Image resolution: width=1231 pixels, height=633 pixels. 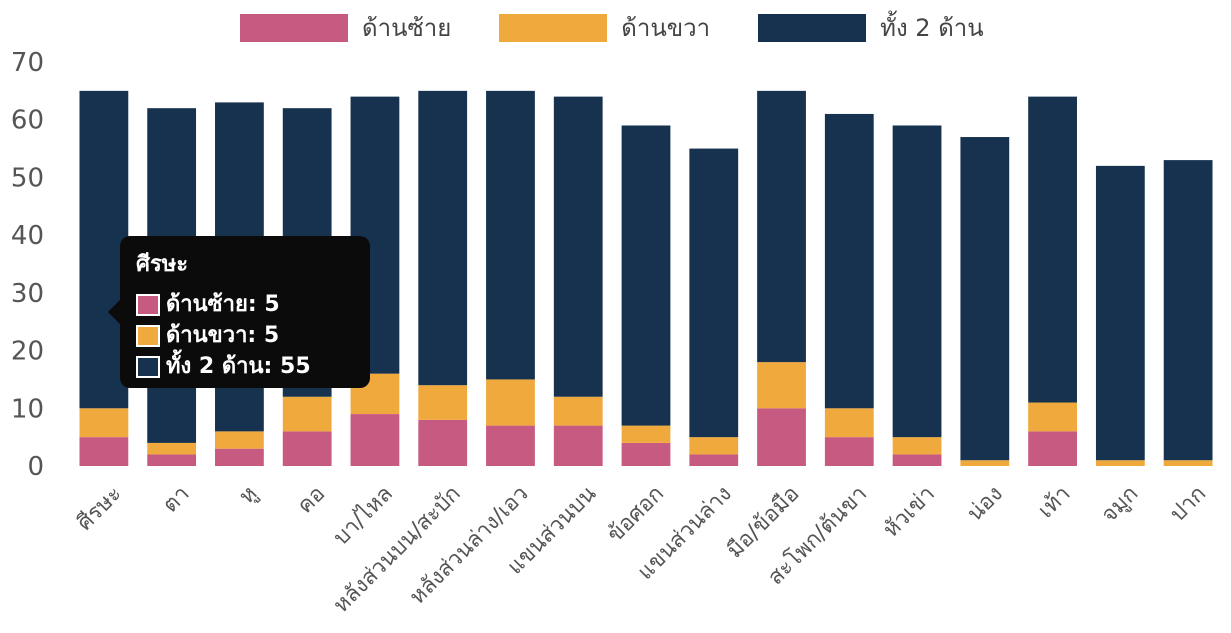 I want to click on tooltip-text-right: ด้านขวา: 5, so click(x=223, y=335).